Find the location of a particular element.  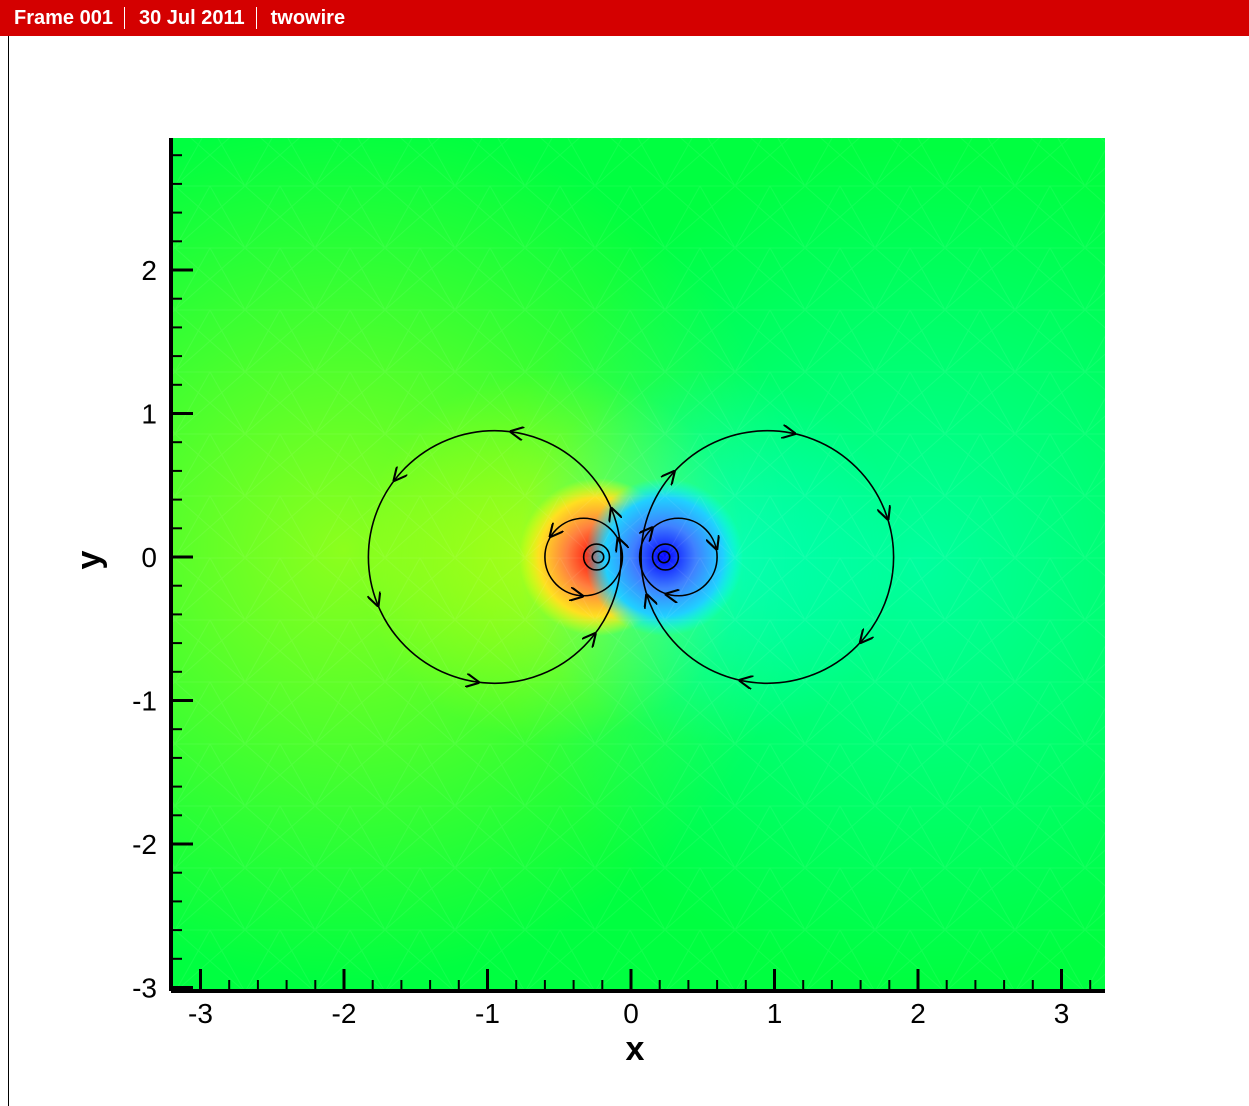

y-tick-label: 2 is located at coordinates (149, 270).